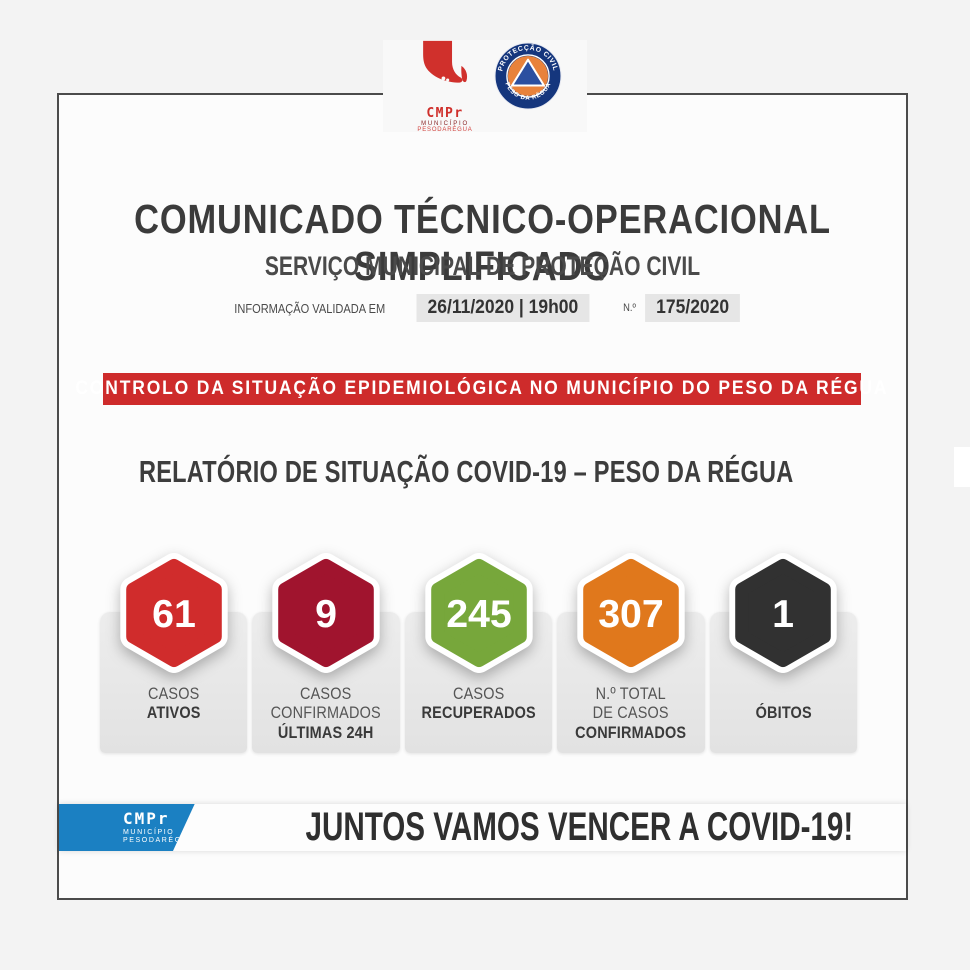 Image resolution: width=970 pixels, height=970 pixels. I want to click on footer-logo-pesodaregua: PESODARÉGUA, so click(159, 840).